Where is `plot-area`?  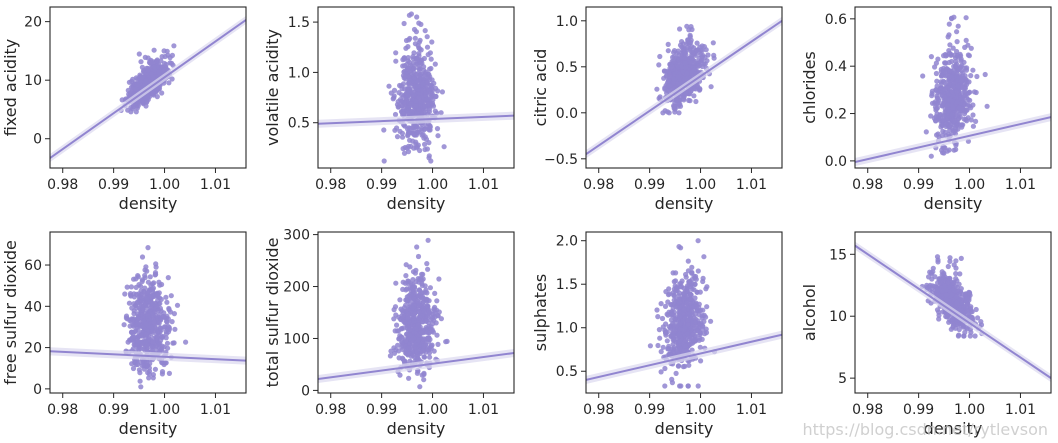
plot-area is located at coordinates (148, 317).